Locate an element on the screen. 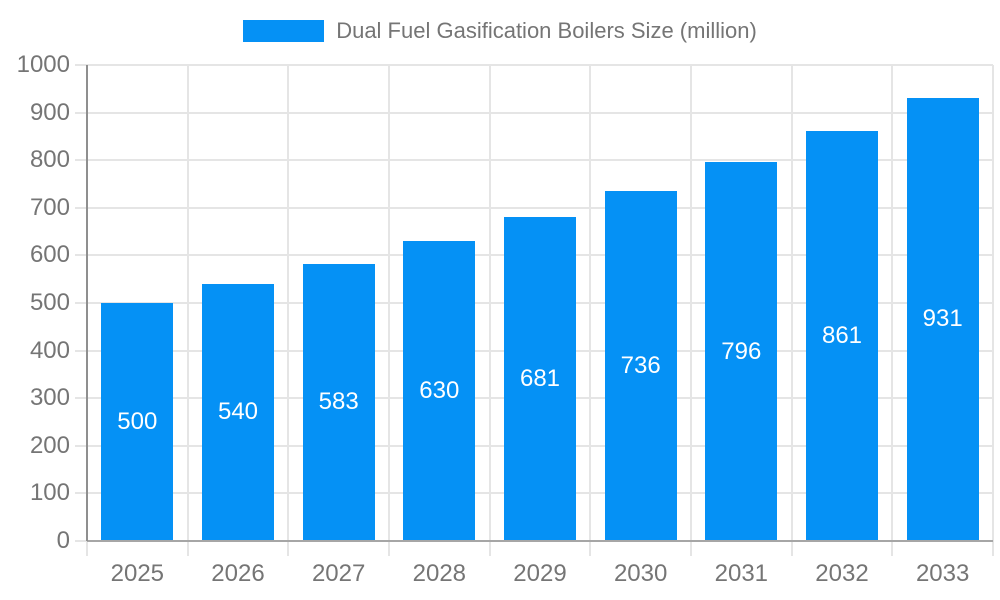  x-tick-label: 2029 is located at coordinates (540, 573).